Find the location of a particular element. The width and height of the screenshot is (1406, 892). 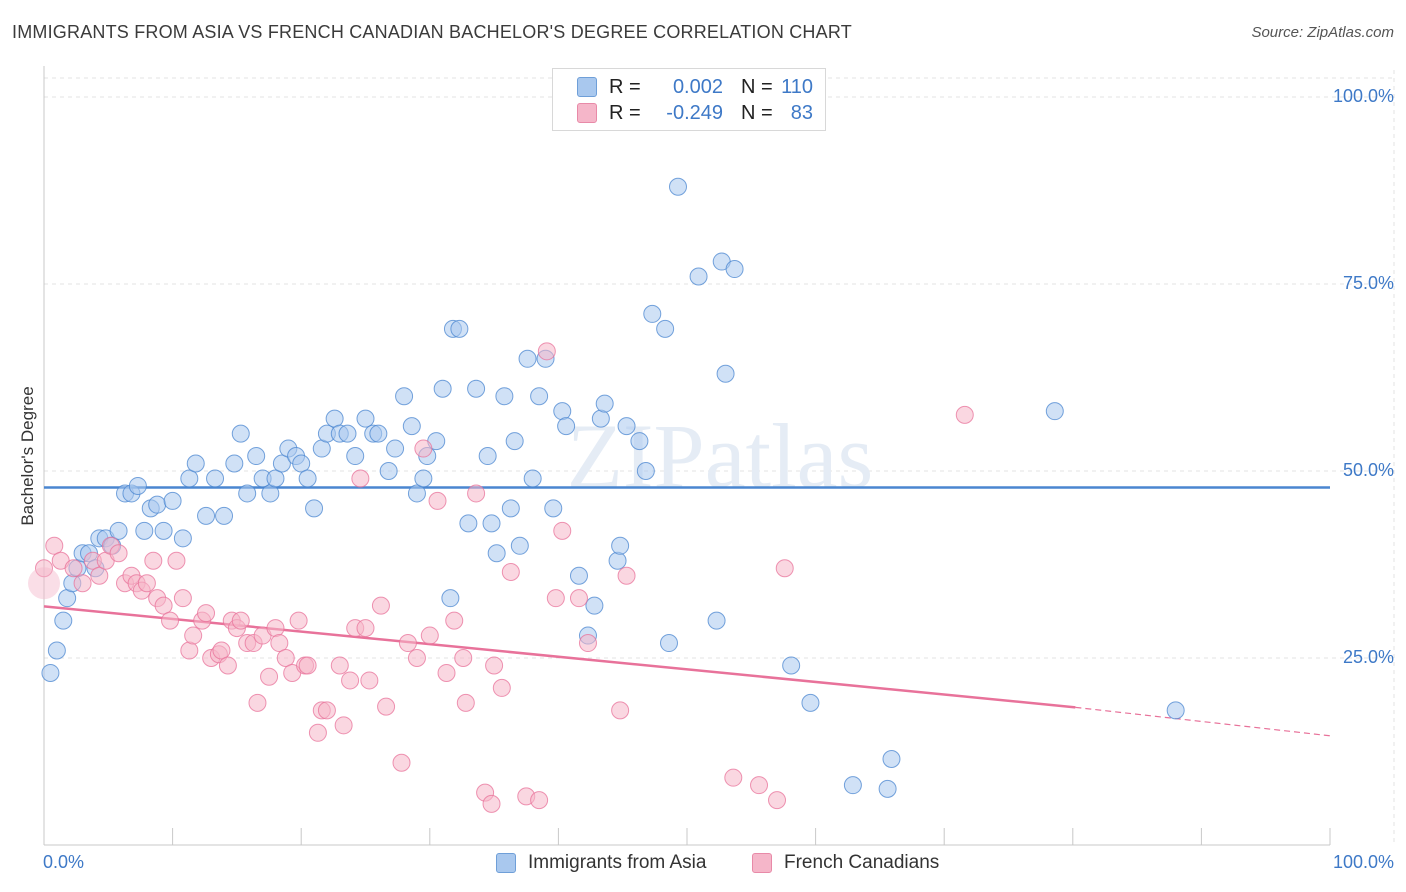

asia-legend-swatch is located at coordinates (506, 863).